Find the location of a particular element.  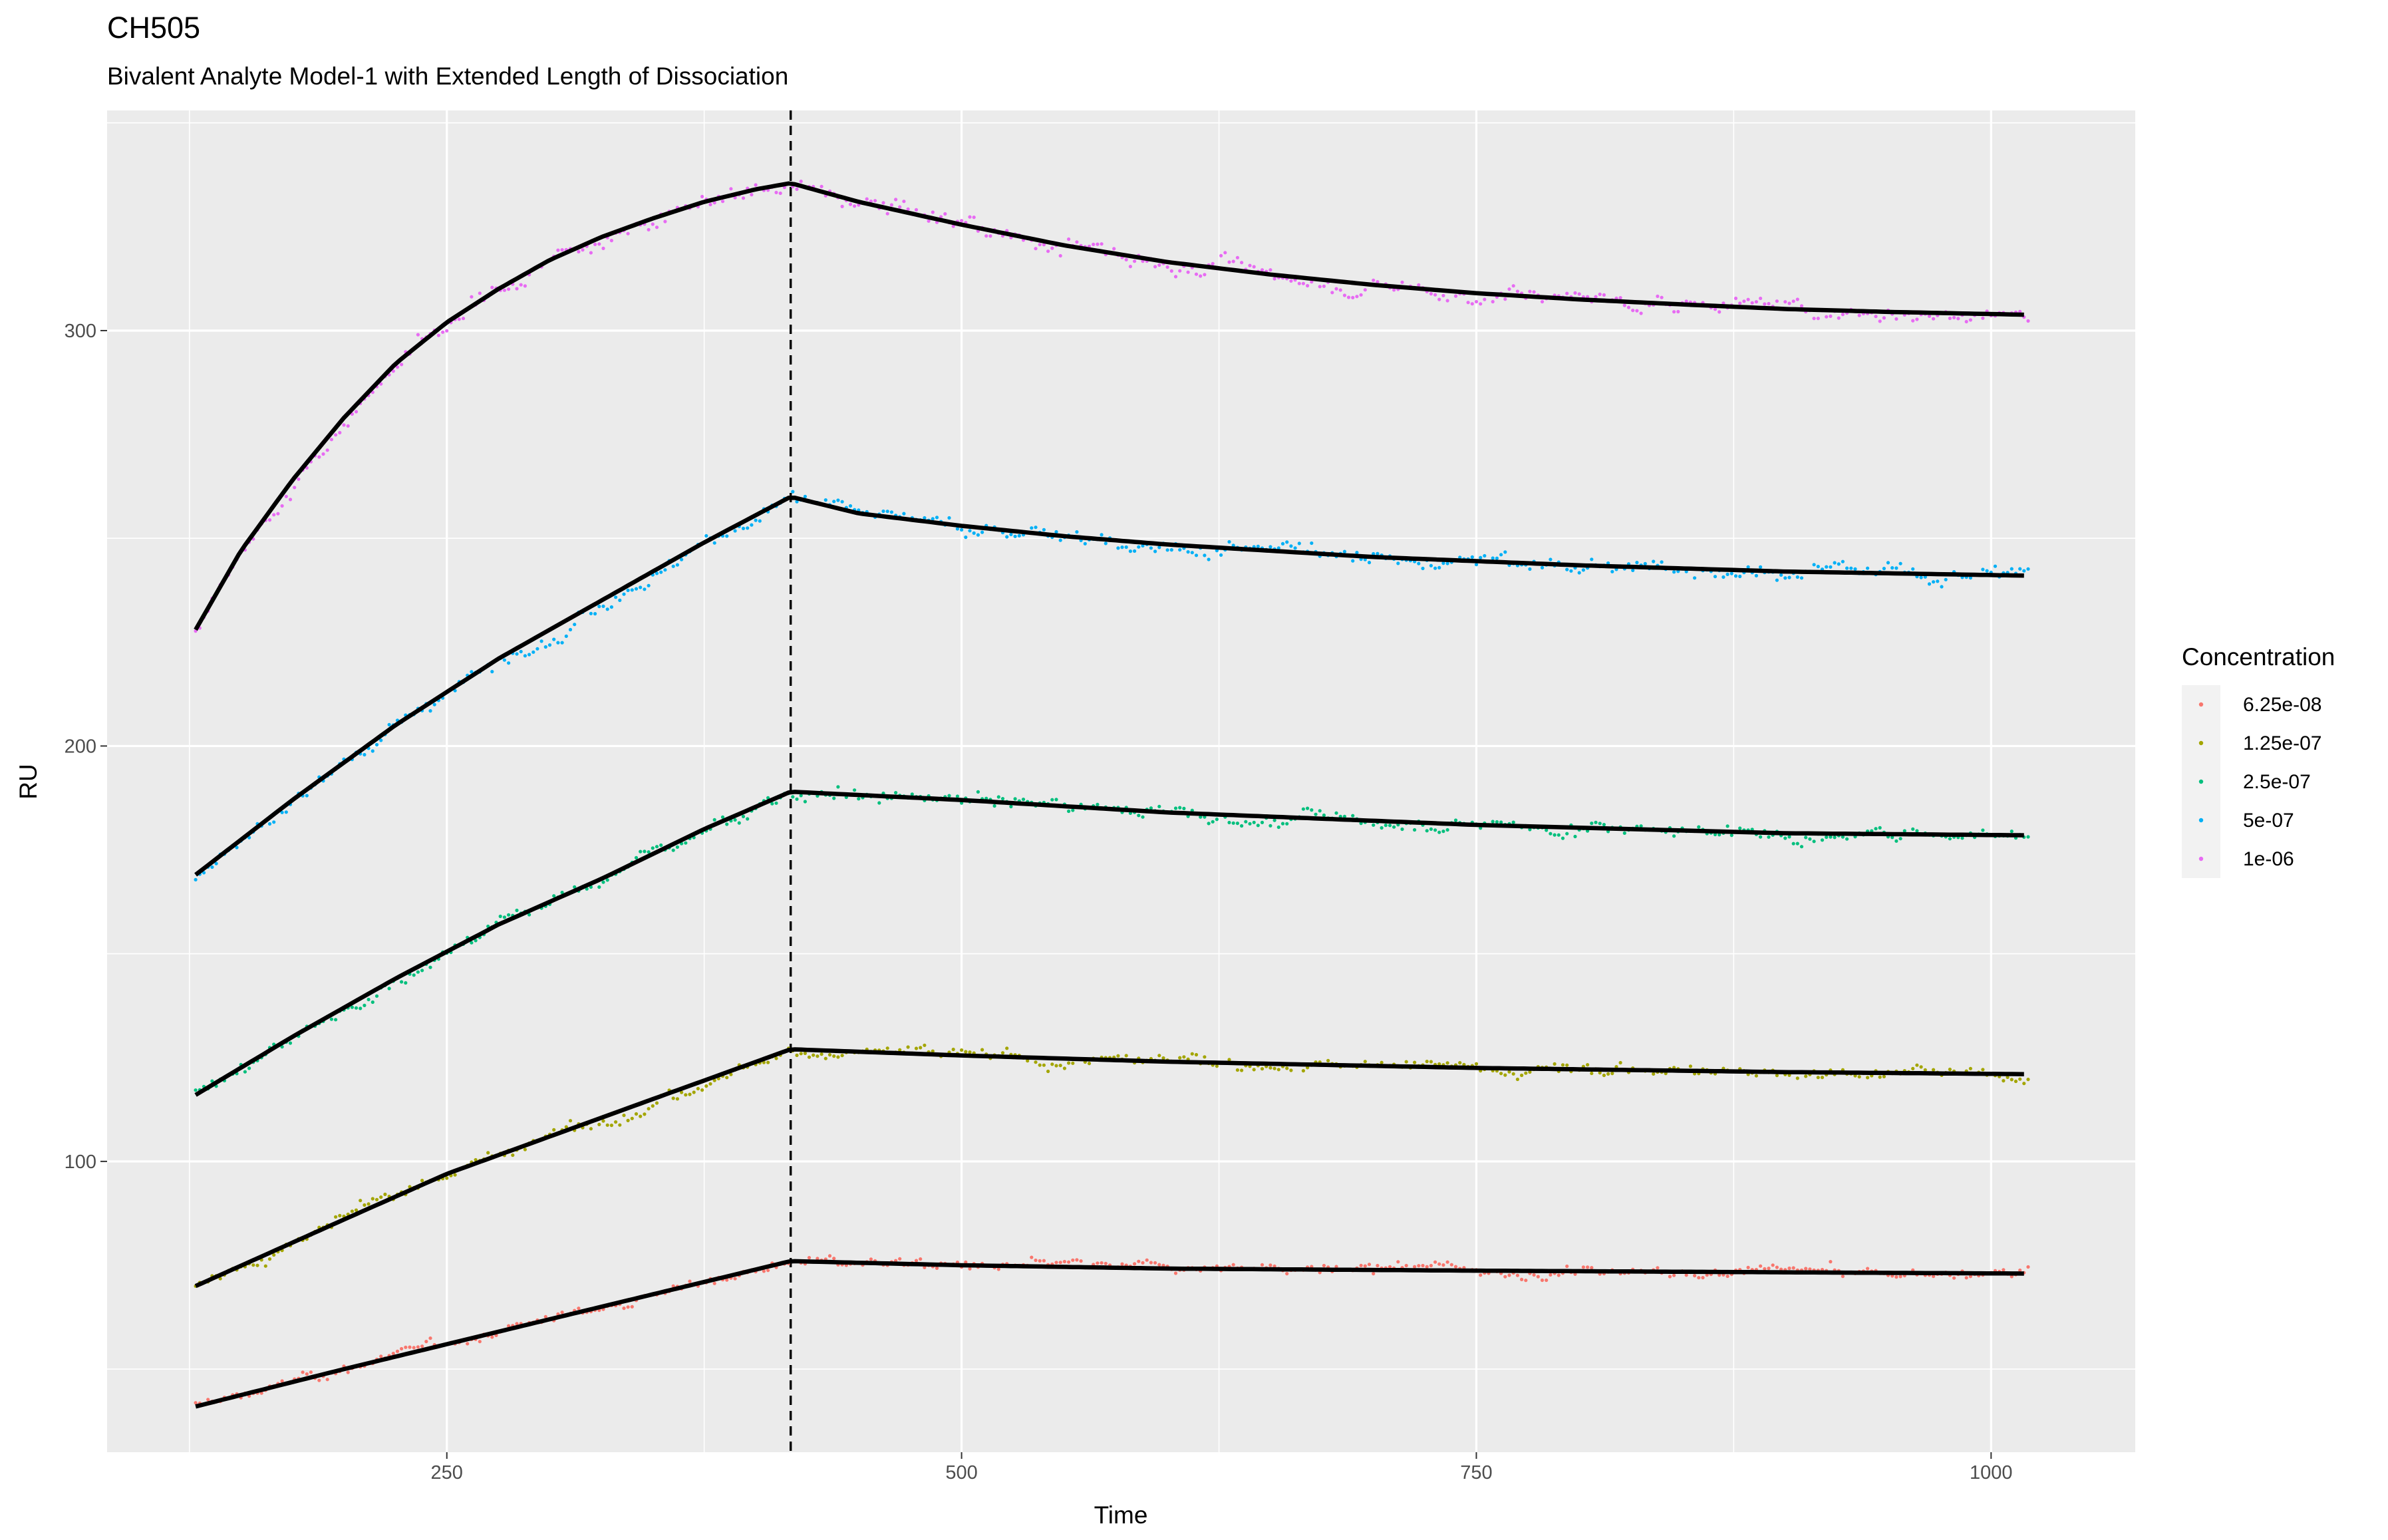

legend-label: 2.5e-07 is located at coordinates (2277, 782).